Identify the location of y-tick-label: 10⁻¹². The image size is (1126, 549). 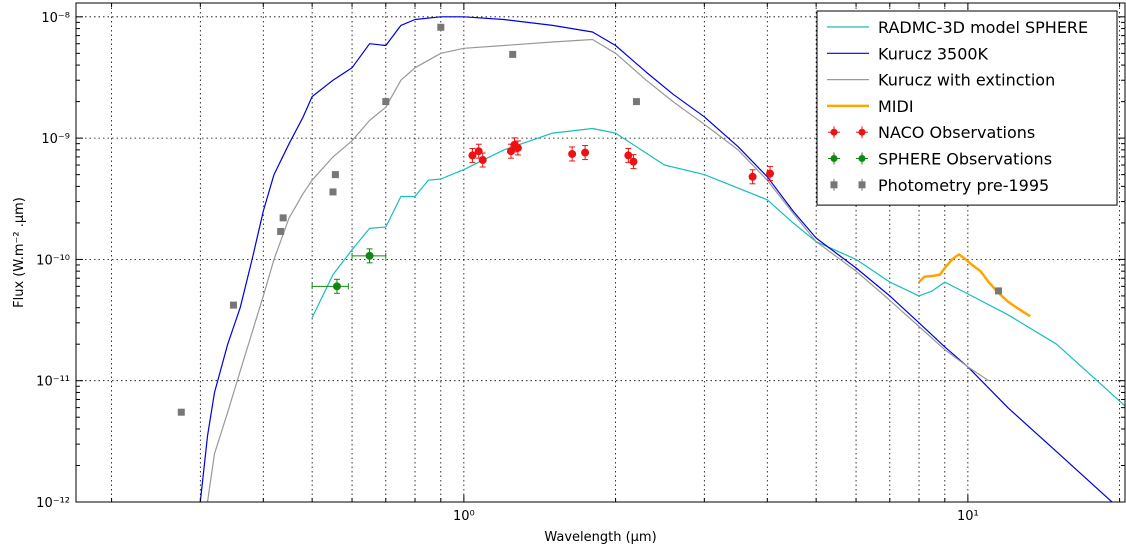
(53, 503).